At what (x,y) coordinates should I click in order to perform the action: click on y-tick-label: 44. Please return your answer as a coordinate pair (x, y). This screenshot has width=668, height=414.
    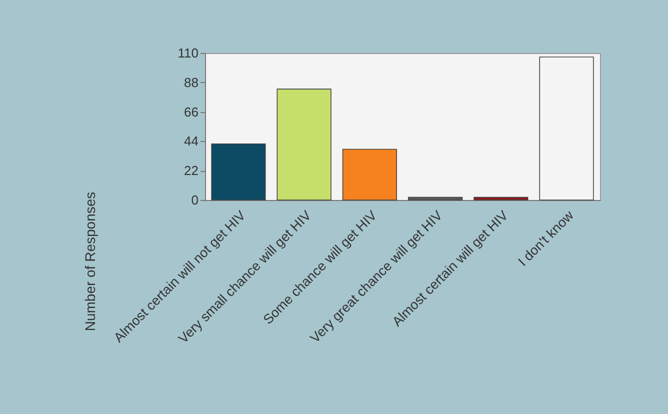
    Looking at the image, I should click on (191, 141).